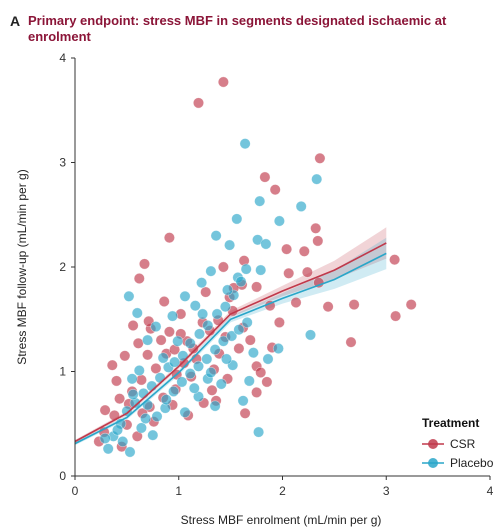  Describe the element at coordinates (282, 491) in the screenshot. I see `x-tick-label: 2` at that location.